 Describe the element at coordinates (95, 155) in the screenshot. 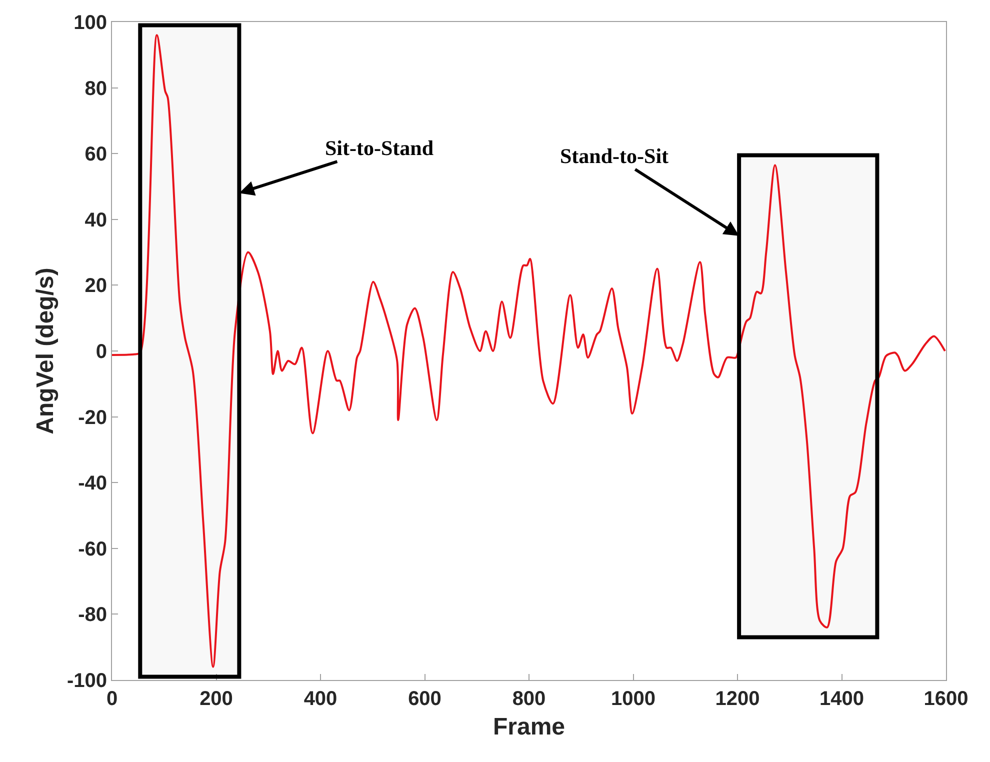

I see `y-tick-label: 60` at that location.